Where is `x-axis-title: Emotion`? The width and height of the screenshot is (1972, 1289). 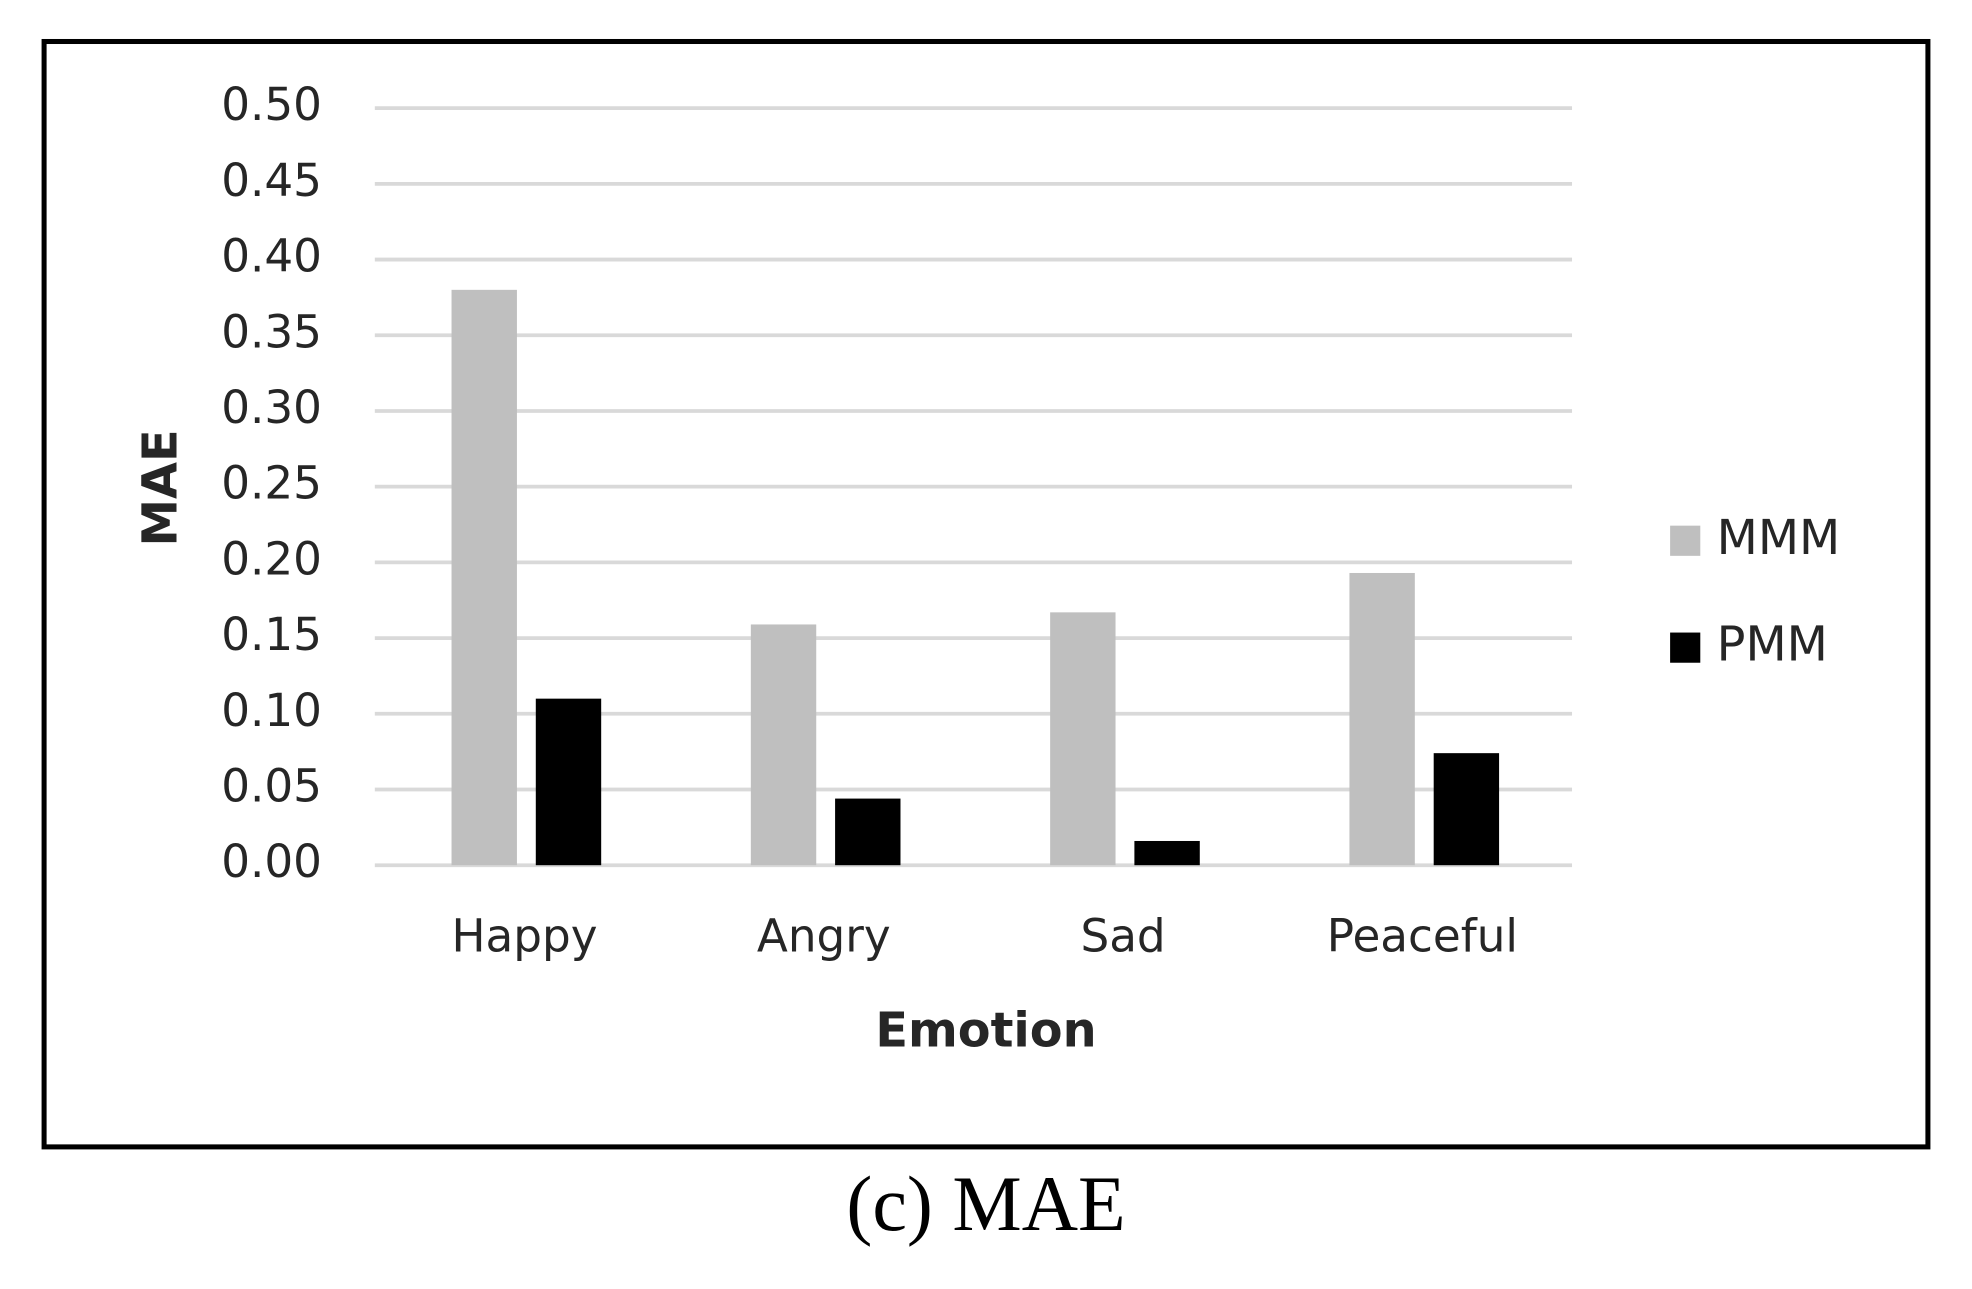
x-axis-title: Emotion is located at coordinates (985, 1031).